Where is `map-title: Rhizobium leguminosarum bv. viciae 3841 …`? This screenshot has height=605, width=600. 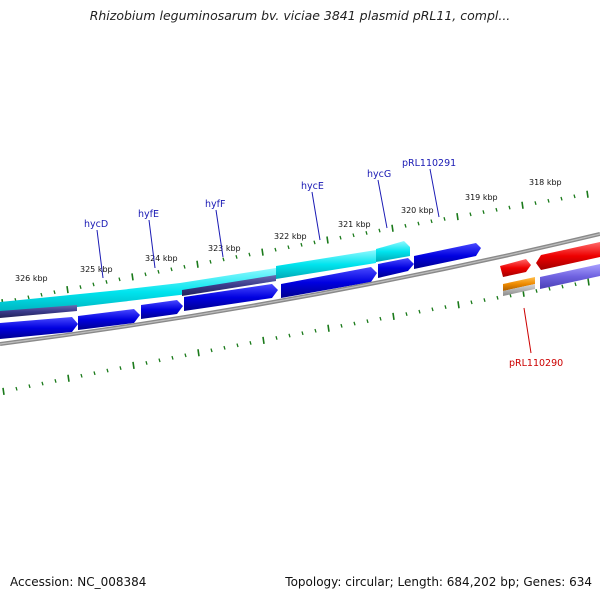
map-title: Rhizobium leguminosarum bv. viciae 3841 … is located at coordinates (300, 15).